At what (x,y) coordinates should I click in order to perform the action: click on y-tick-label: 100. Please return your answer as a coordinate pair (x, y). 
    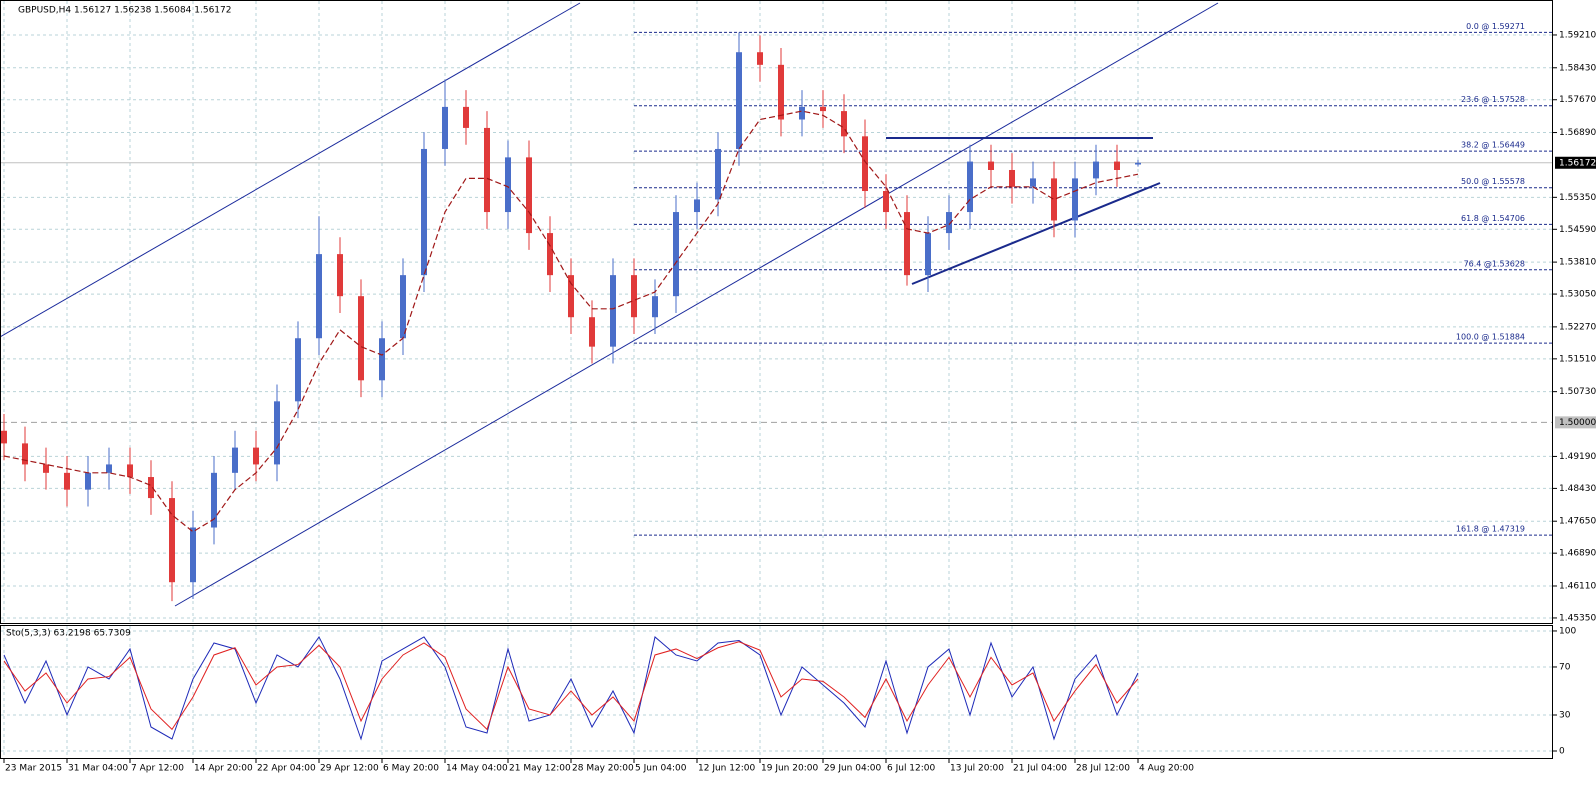
    Looking at the image, I should click on (1567, 631).